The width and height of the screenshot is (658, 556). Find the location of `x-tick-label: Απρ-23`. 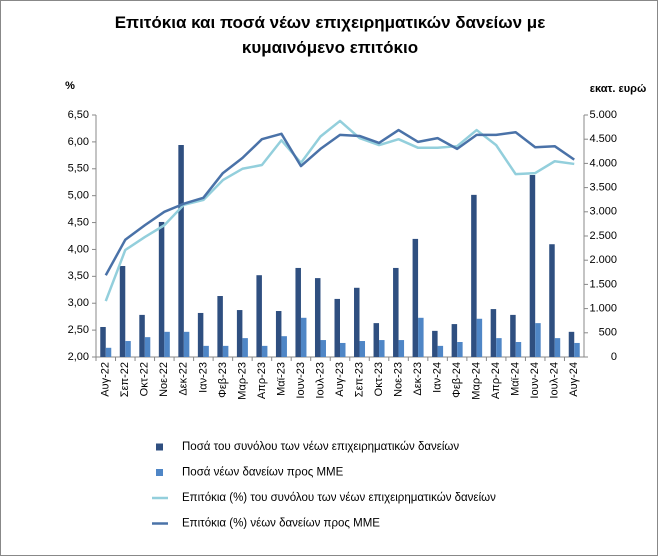

x-tick-label: Απρ-23 is located at coordinates (262, 380).